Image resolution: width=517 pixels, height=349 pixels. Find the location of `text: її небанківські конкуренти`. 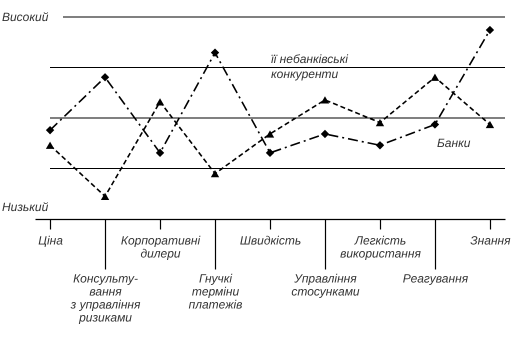

text: її небанківські конкуренти is located at coordinates (309, 66).